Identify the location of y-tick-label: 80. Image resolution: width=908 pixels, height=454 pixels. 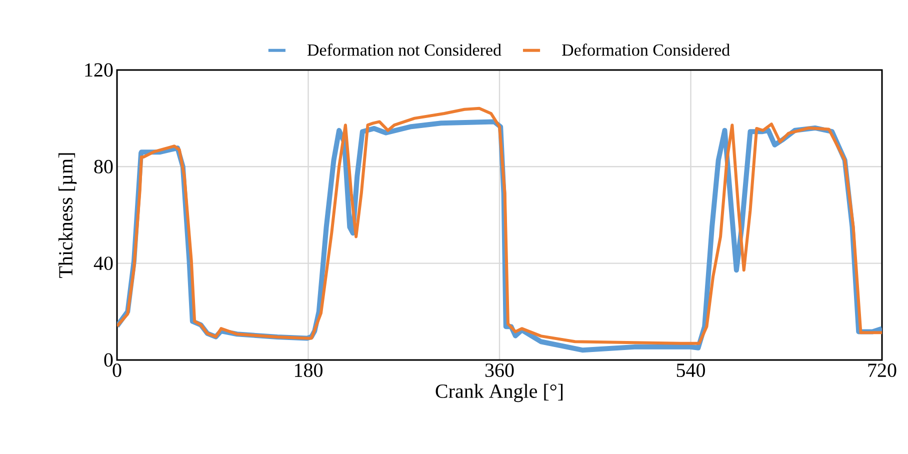
(103, 167).